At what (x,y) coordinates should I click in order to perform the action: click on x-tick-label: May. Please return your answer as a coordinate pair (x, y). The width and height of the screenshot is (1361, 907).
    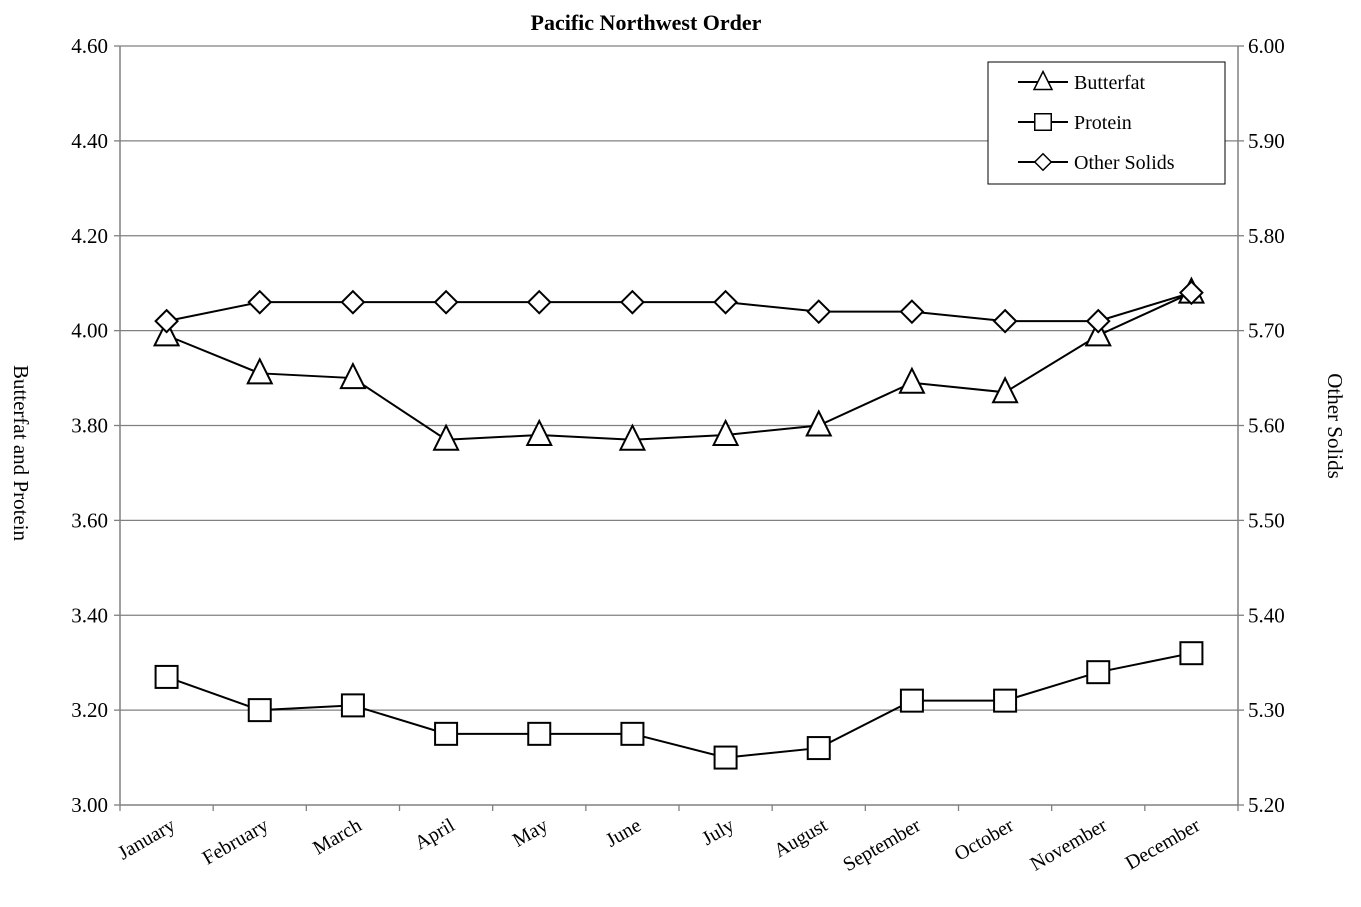
    Looking at the image, I should click on (530, 832).